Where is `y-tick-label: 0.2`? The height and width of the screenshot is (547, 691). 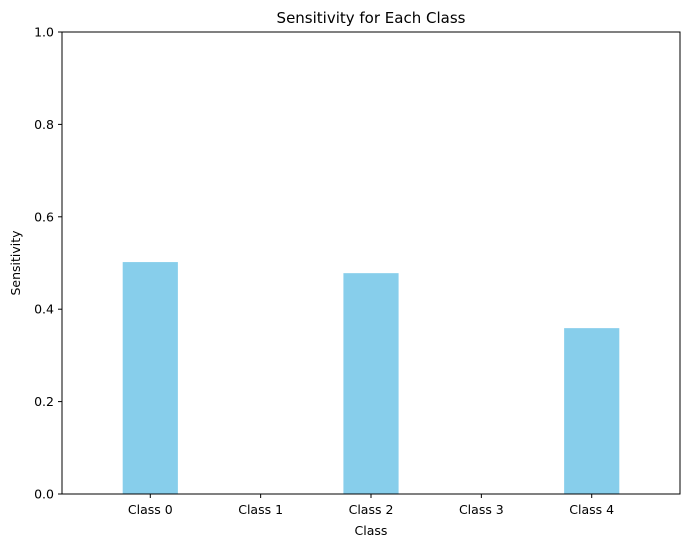
y-tick-label: 0.2 is located at coordinates (44, 401).